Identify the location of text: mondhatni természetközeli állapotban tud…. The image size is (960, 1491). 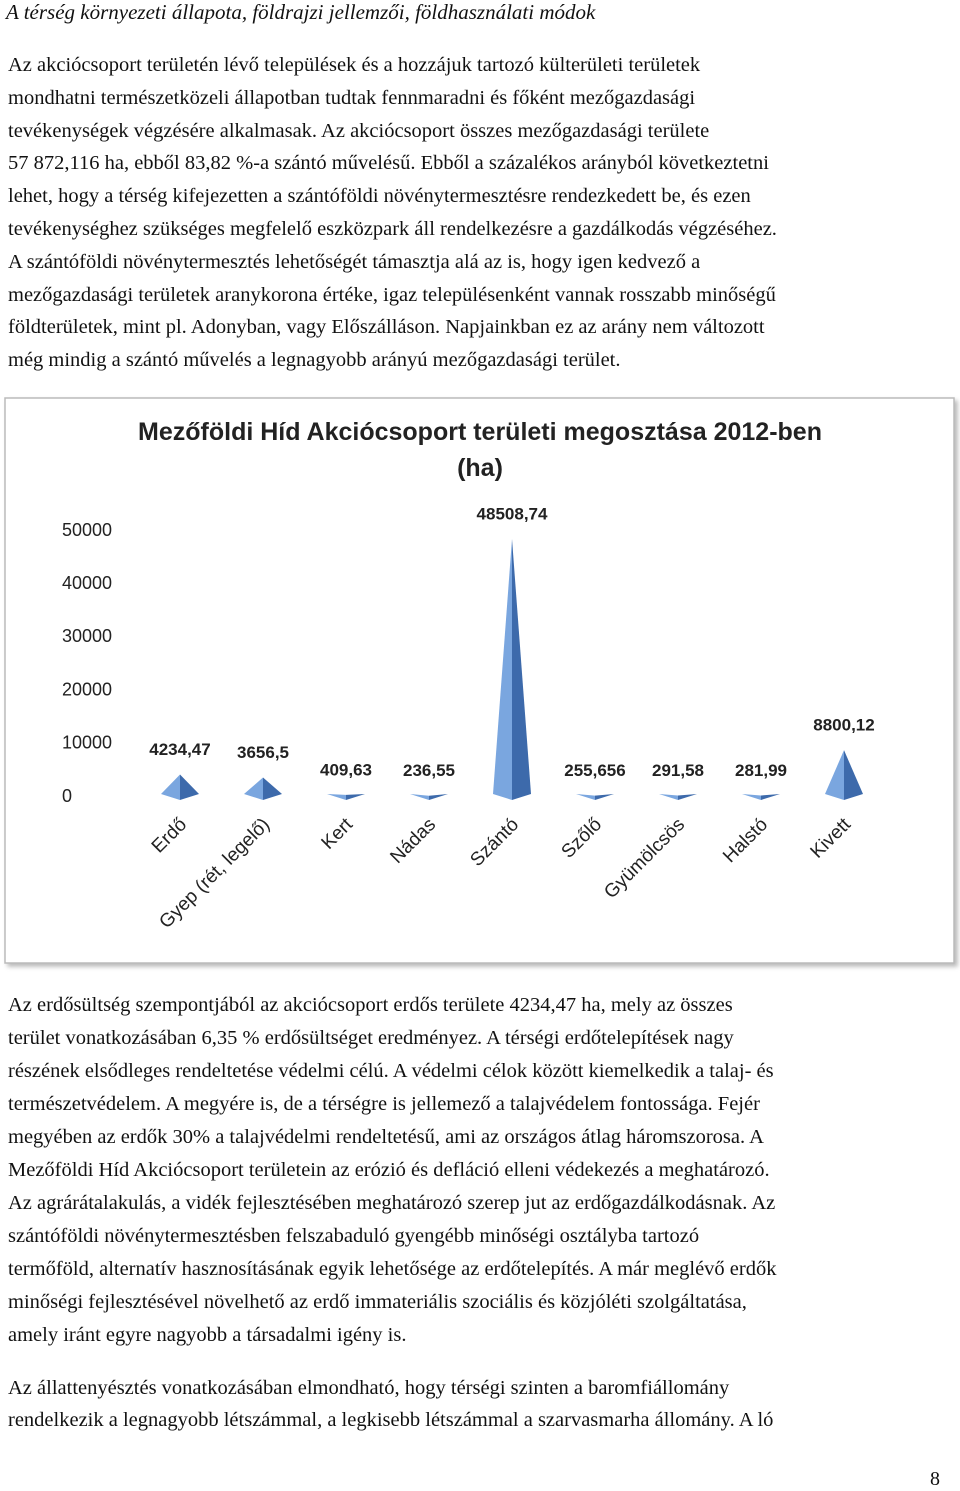
(352, 97).